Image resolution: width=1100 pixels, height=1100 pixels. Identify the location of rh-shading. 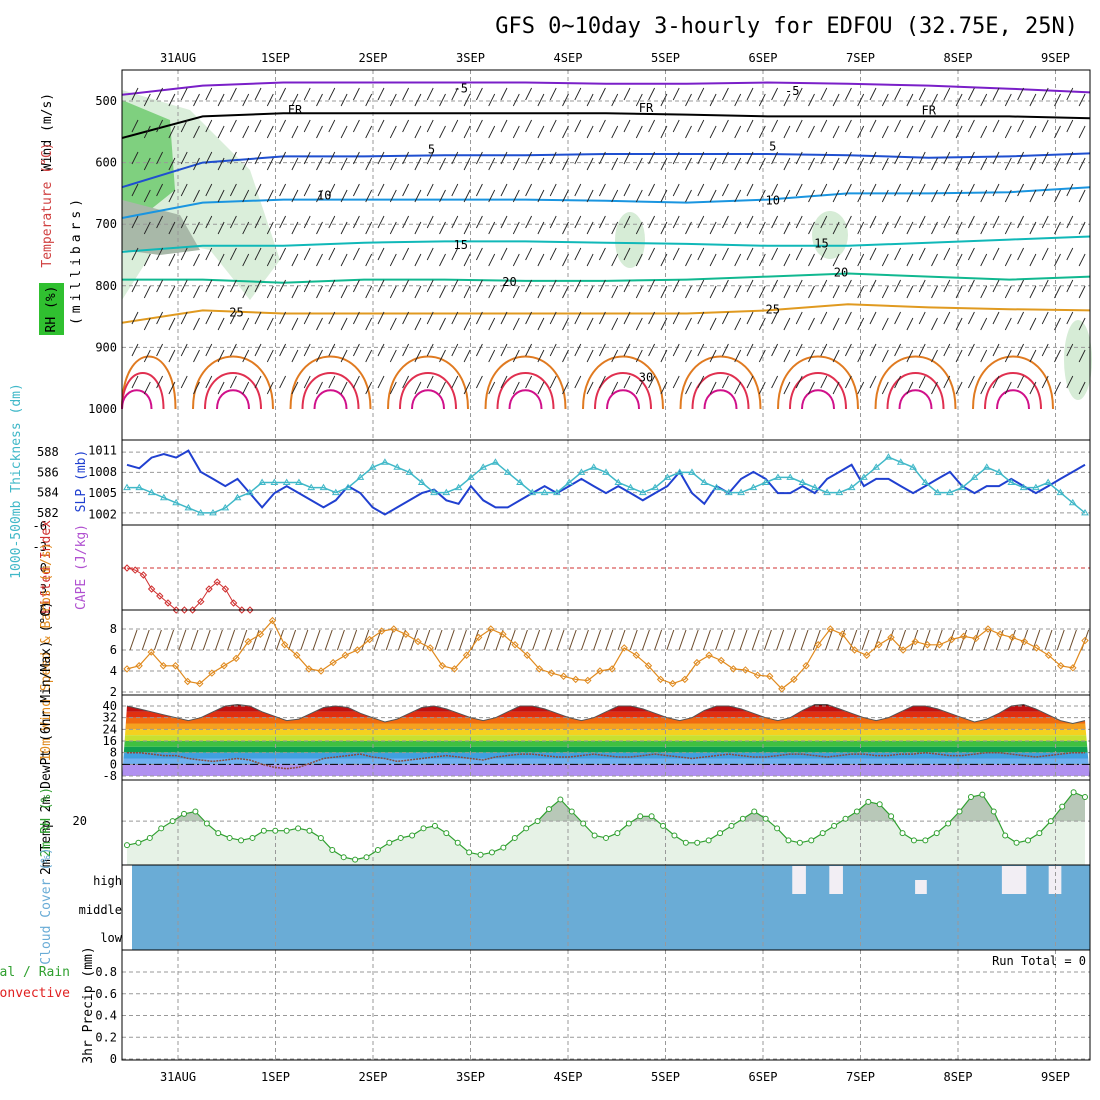
(630, 240).